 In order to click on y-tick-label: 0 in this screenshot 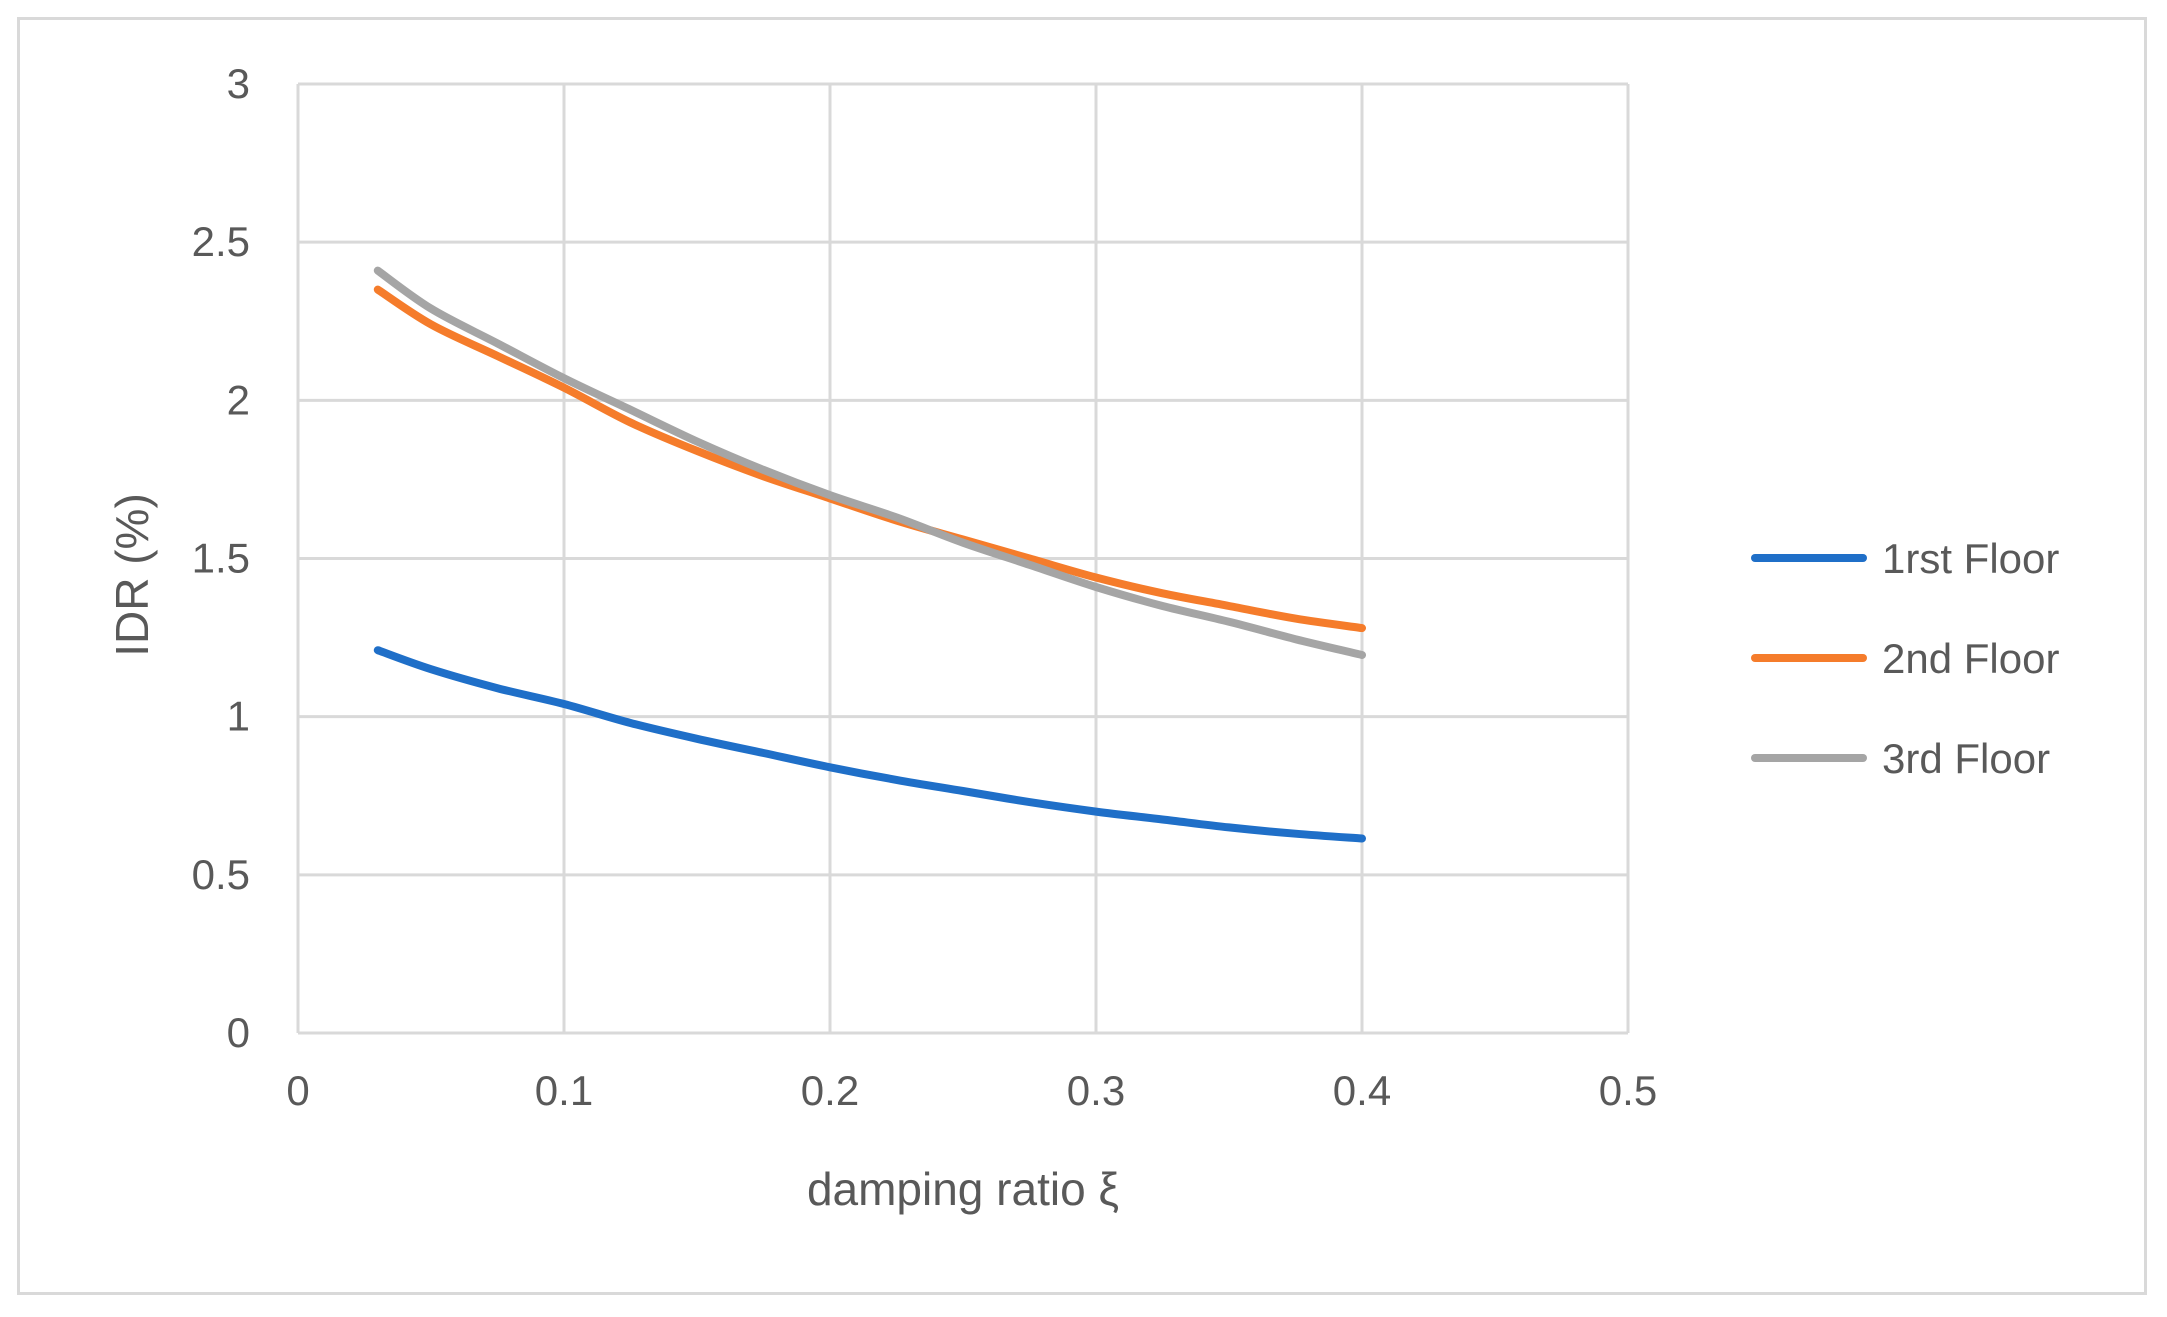, I will do `click(238, 1032)`.